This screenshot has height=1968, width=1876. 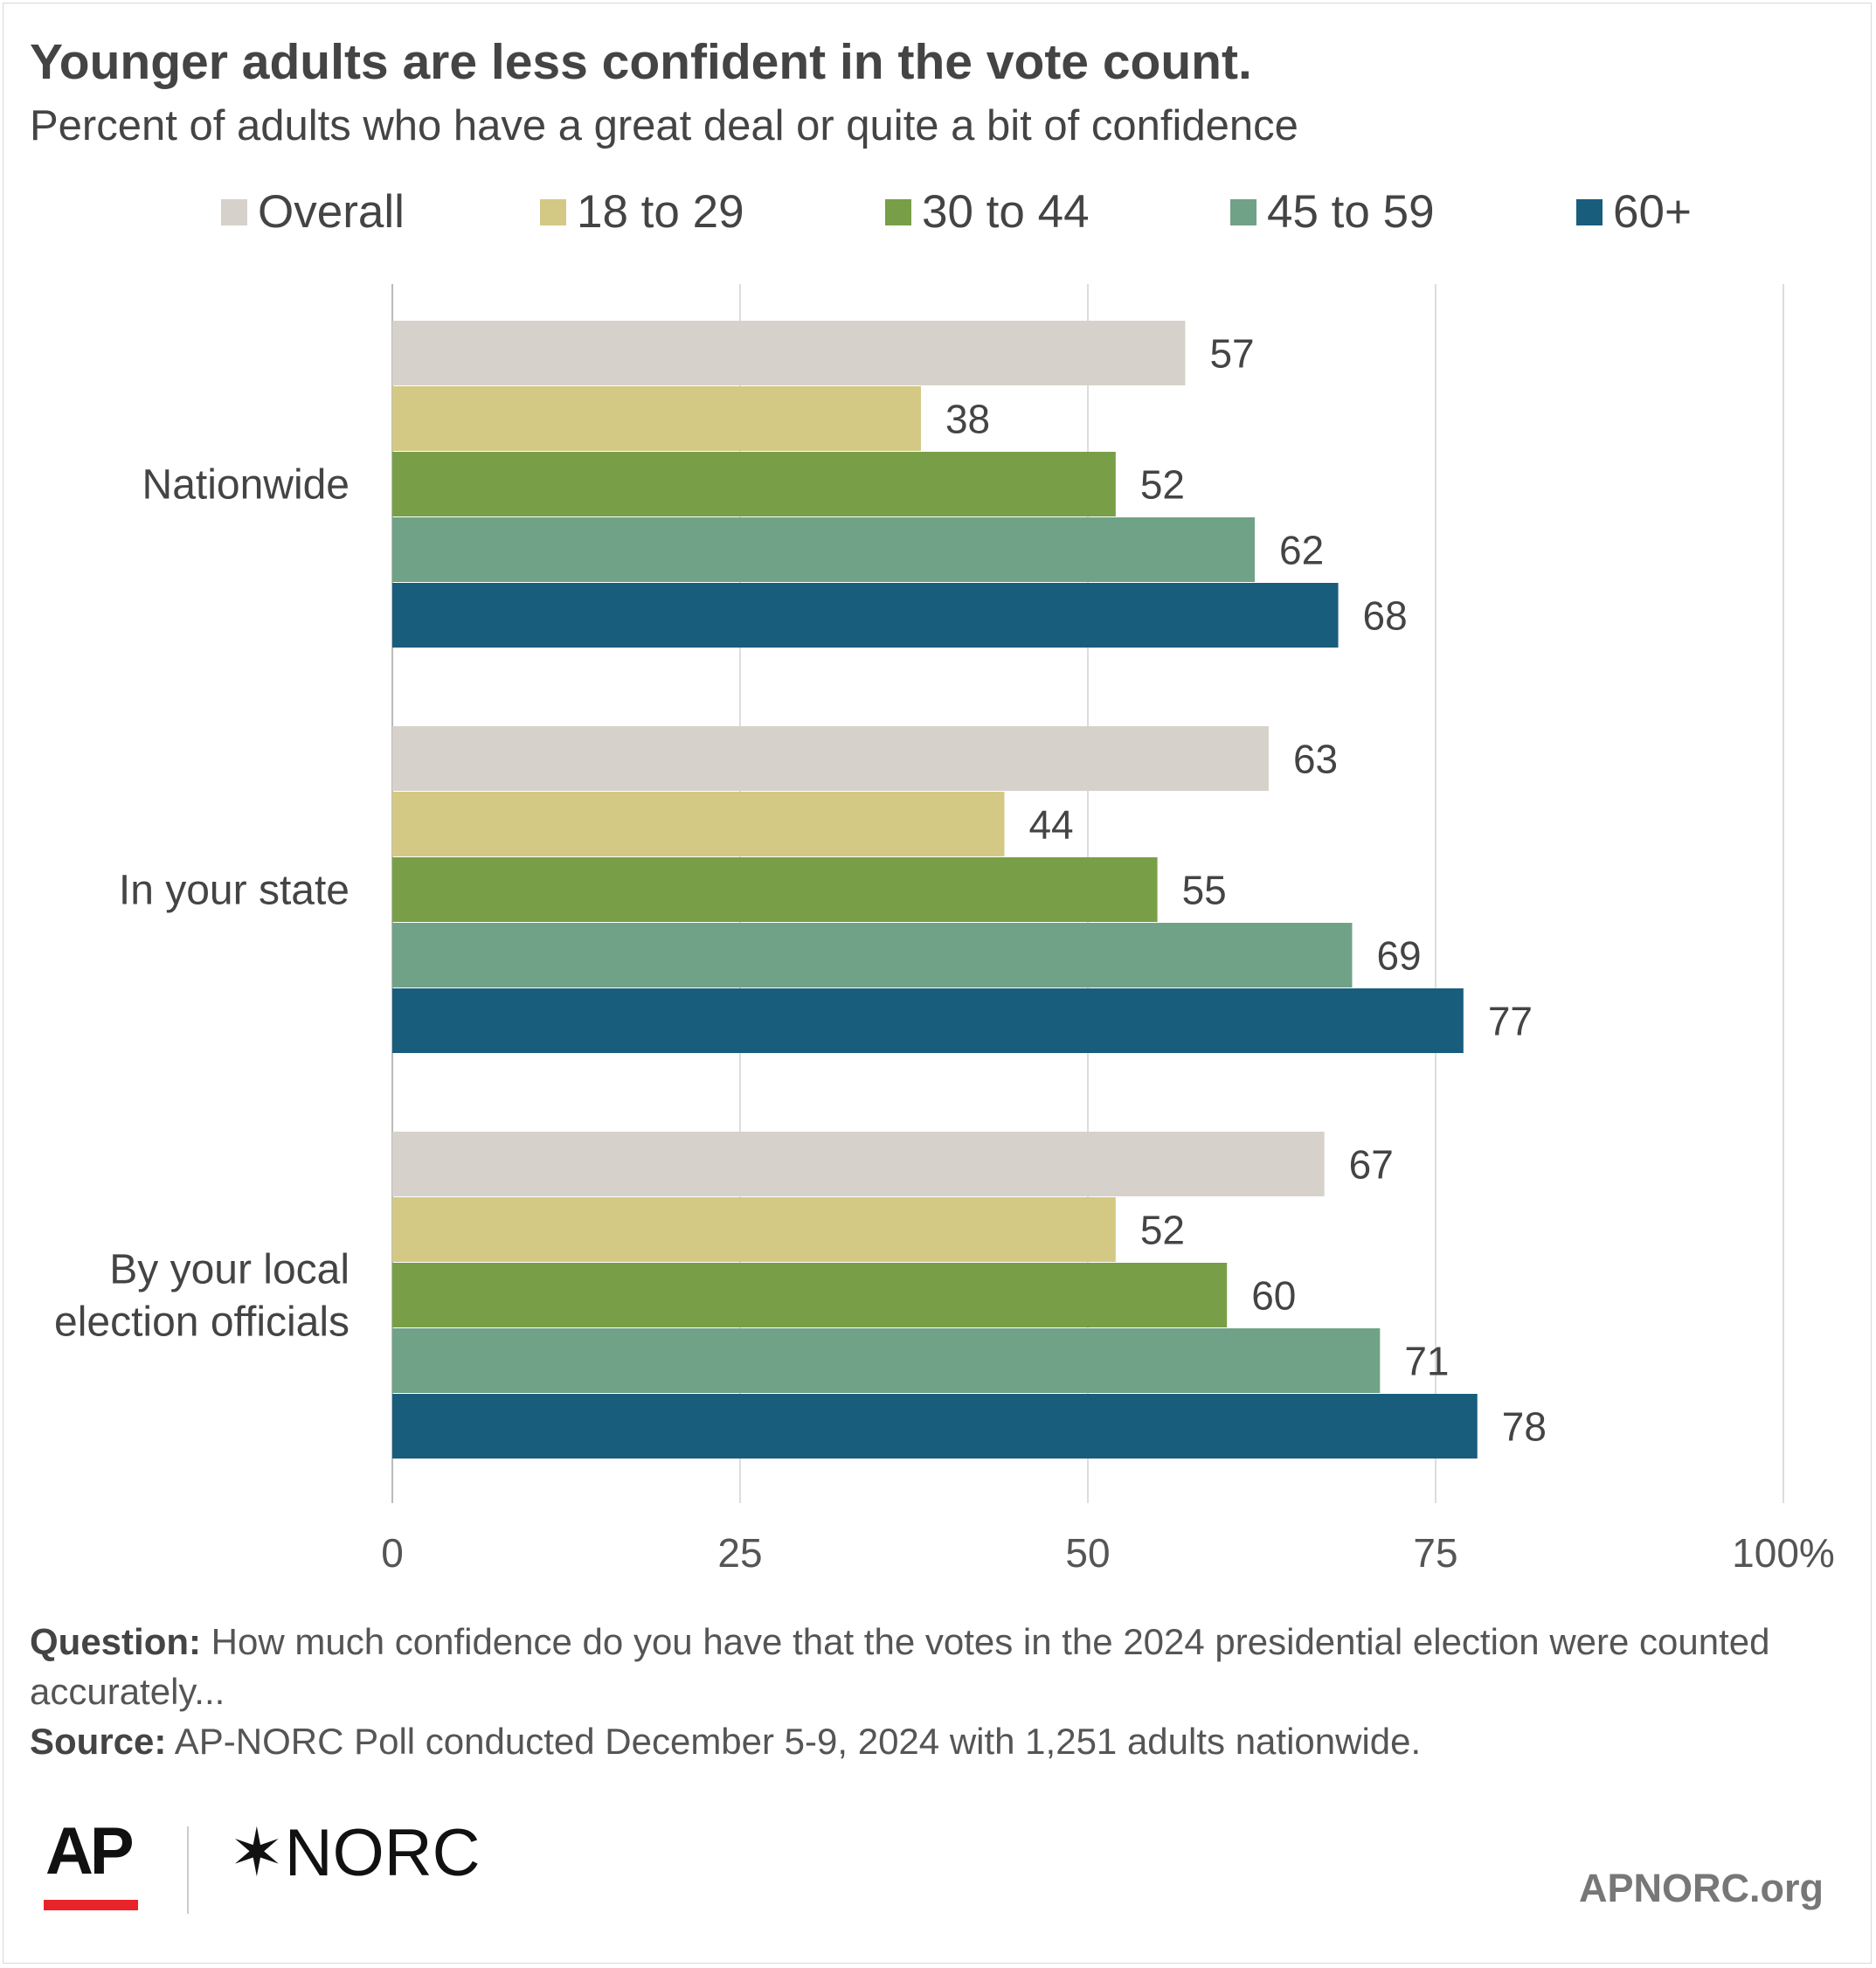 I want to click on legend-item-45-to-59: 45 to 59, so click(x=1332, y=212).